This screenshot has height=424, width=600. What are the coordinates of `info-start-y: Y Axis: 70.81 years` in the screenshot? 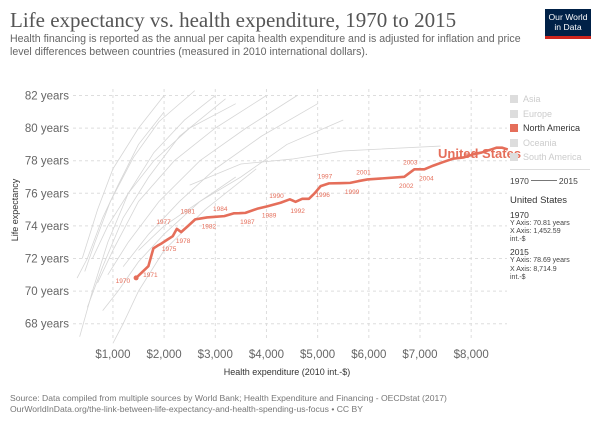 It's located at (540, 223).